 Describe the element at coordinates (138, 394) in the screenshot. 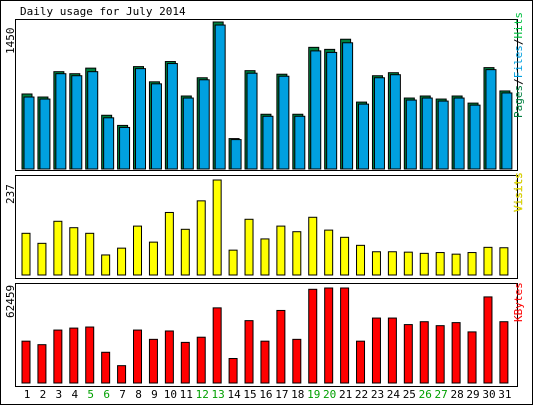

I see `day-label: 8` at that location.